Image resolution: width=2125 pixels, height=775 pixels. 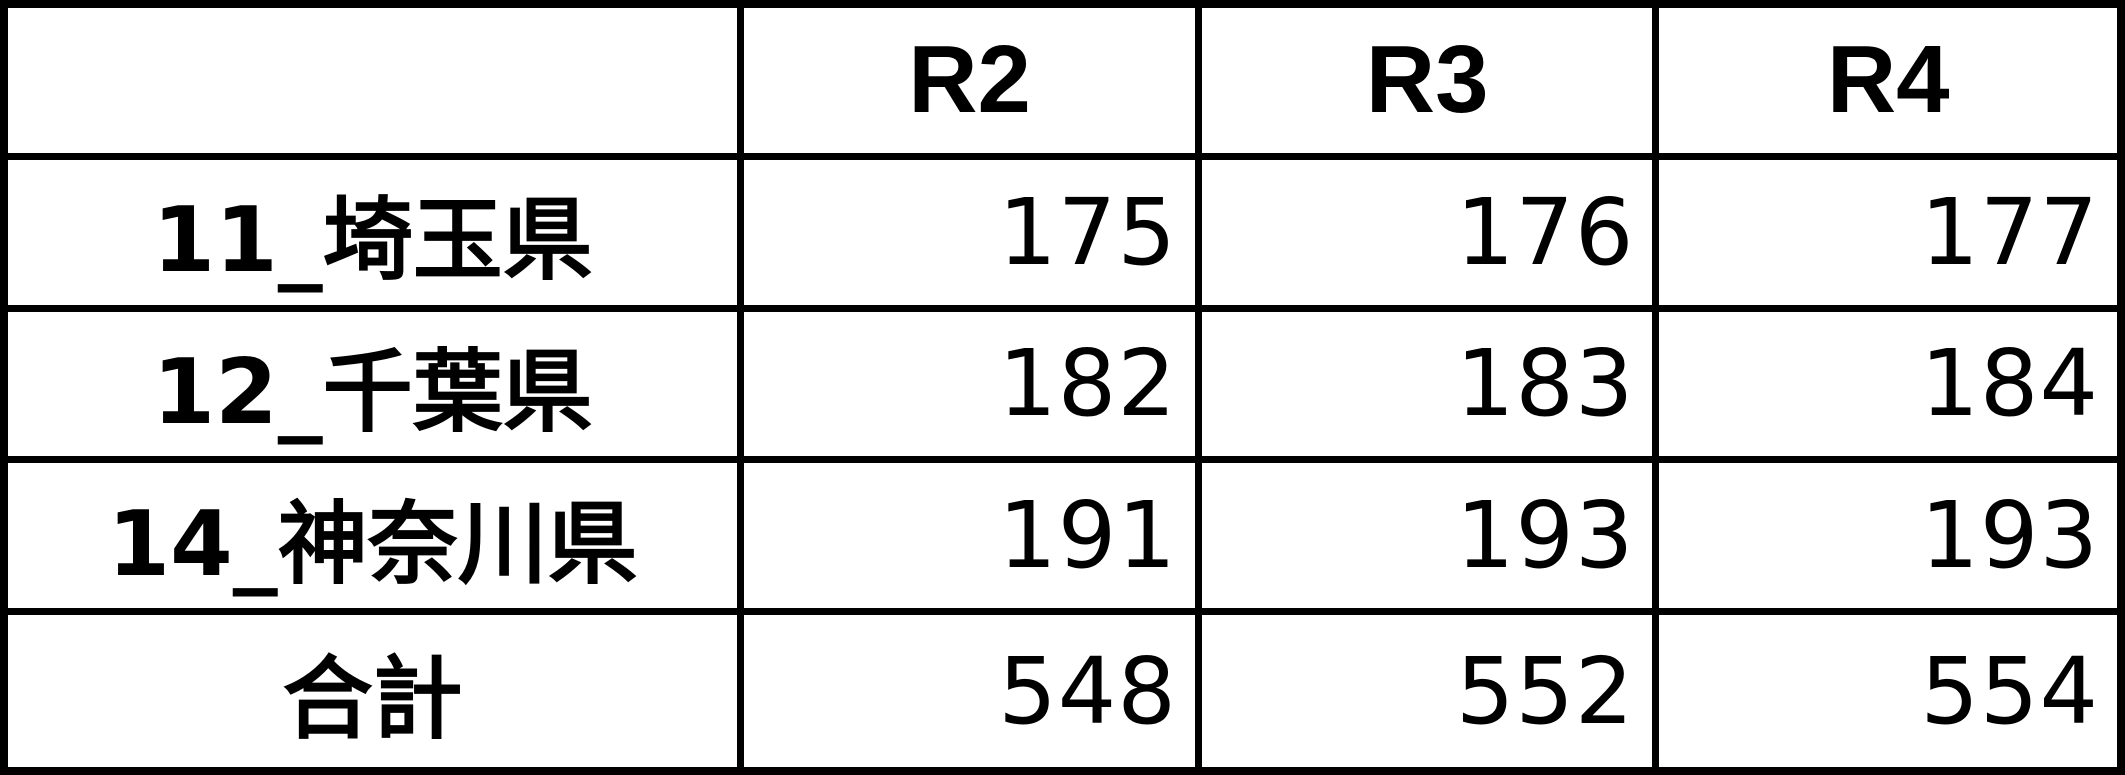 I want to click on column-header-r3: R3, so click(x=1430, y=84).